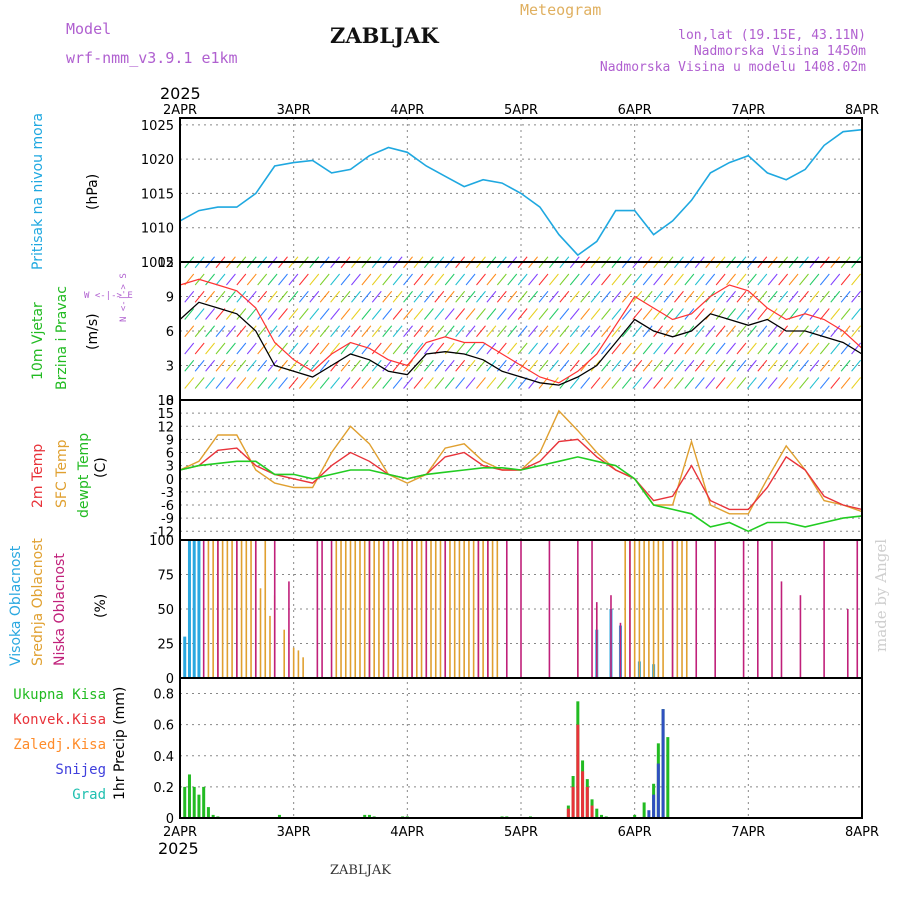 This screenshot has height=900, width=900. I want to click on wind-label-2: Brzina i Pravac, so click(62, 338).